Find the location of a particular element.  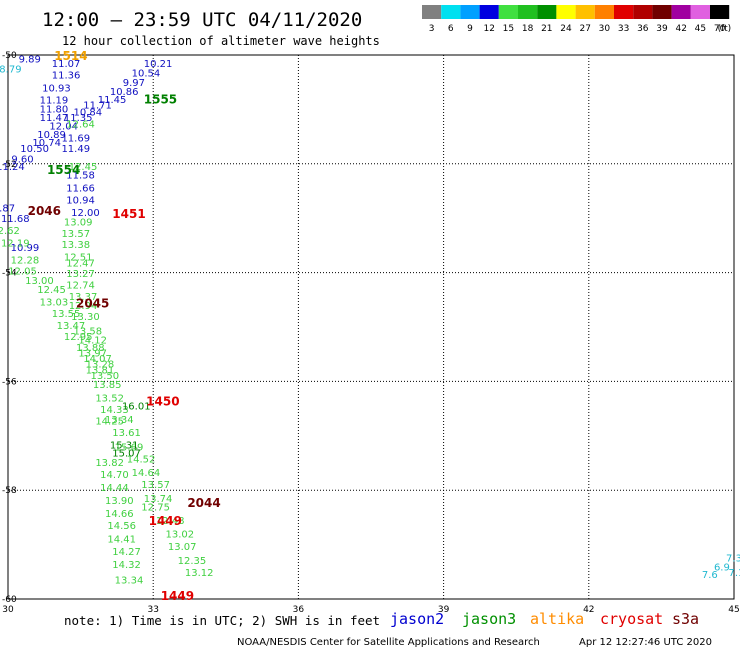

chart-title: 12:00 – 23:59 UTC 04/11/2020 is located at coordinates (202, 20).